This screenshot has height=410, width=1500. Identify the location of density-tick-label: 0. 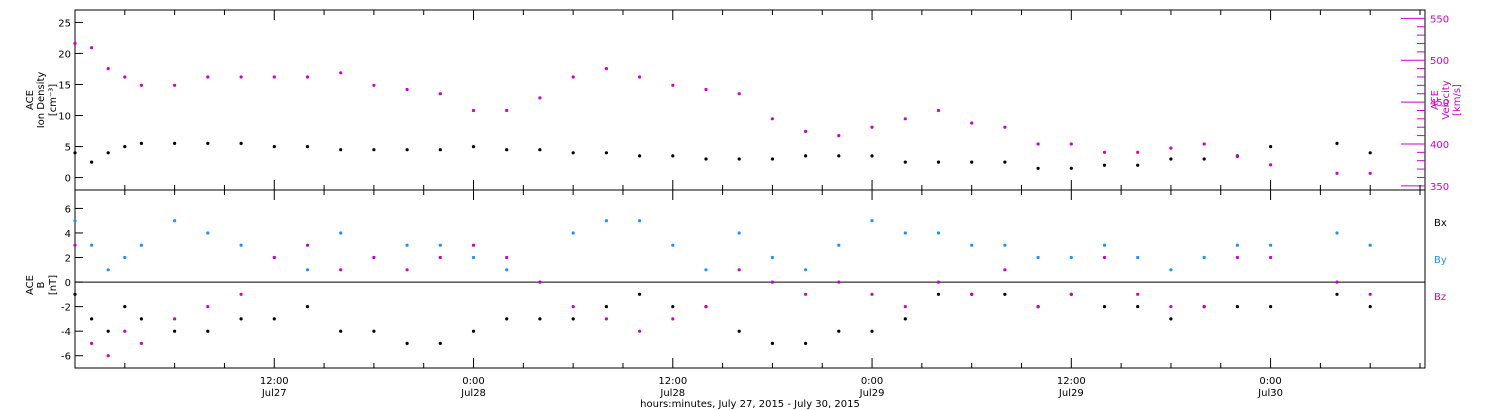
(68, 179).